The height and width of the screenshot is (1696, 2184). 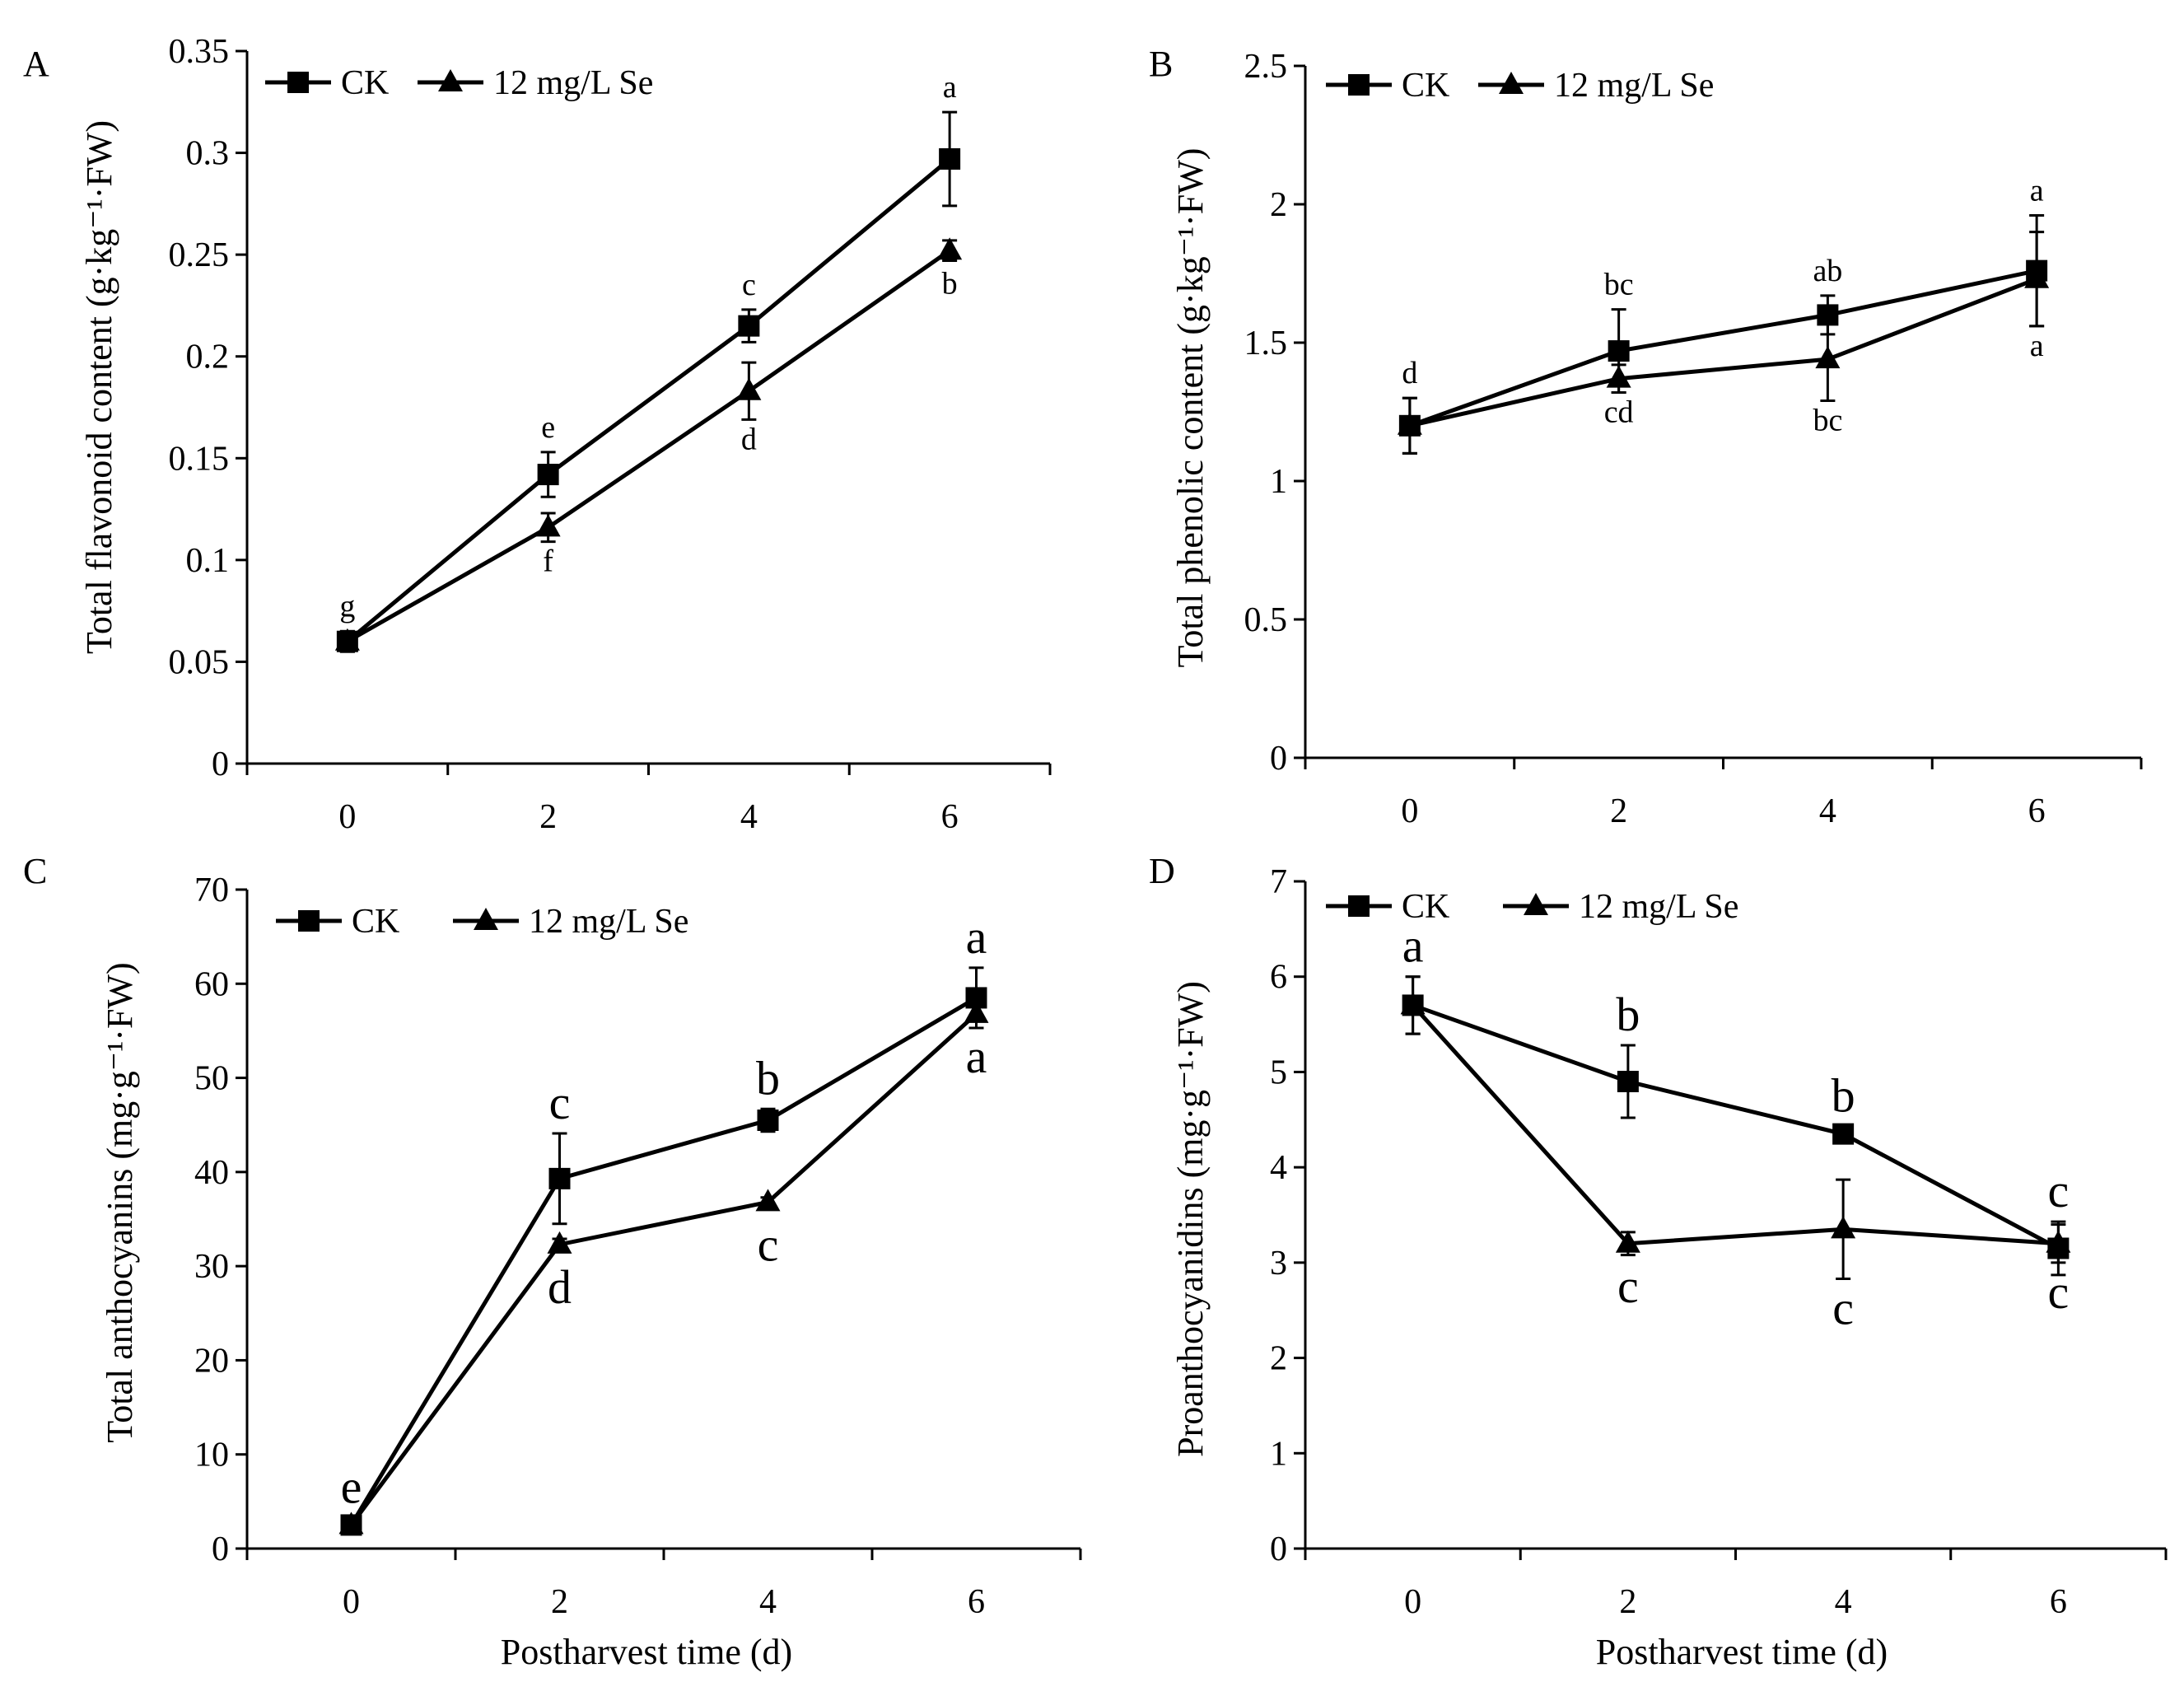 What do you see at coordinates (1162, 871) in the screenshot?
I see `panel-d-letter: D` at bounding box center [1162, 871].